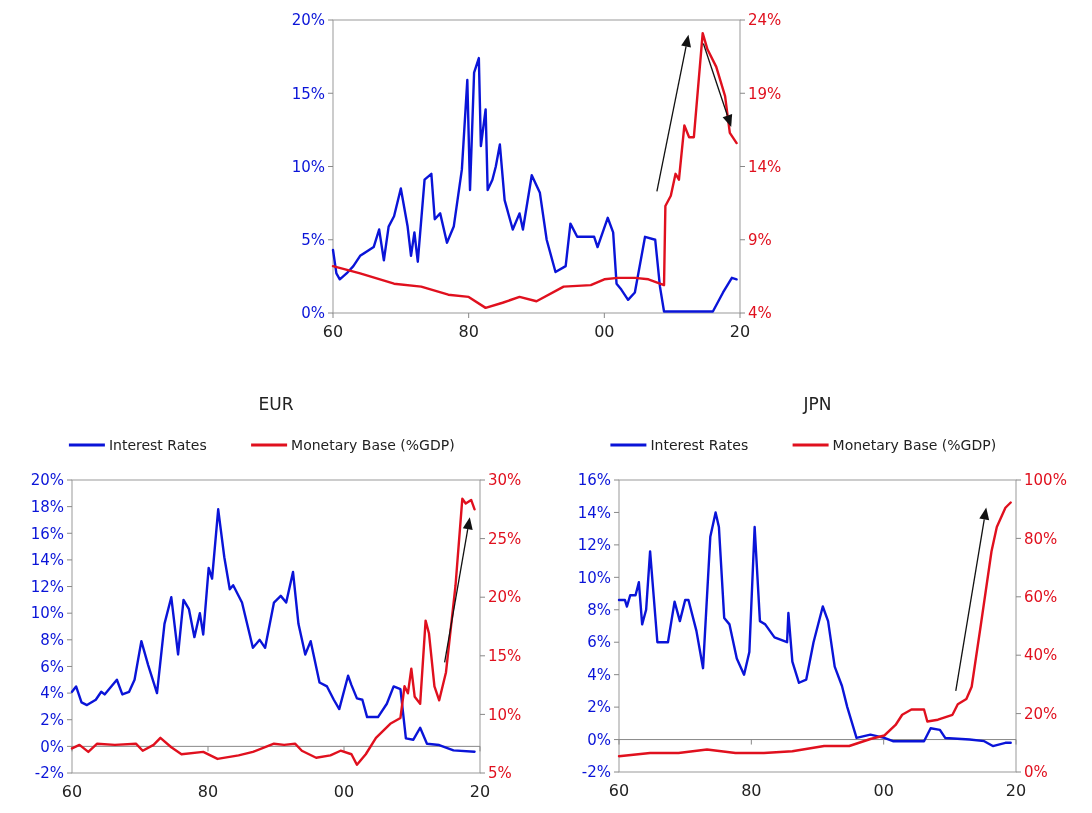 The height and width of the screenshot is (813, 1092). Describe the element at coordinates (760, 240) in the screenshot. I see `y2-tick-label: 9%` at that location.